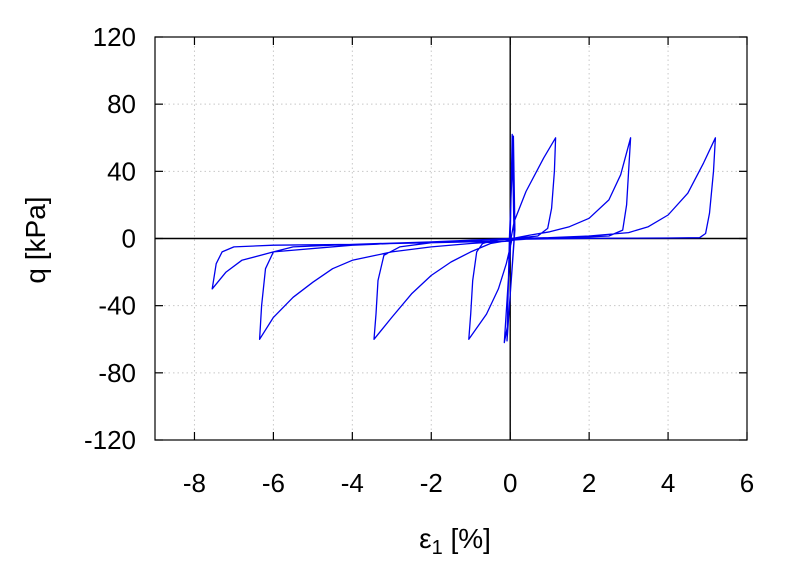 This screenshot has width=800, height=567. Describe the element at coordinates (110, 440) in the screenshot. I see `y-tick-label: -120` at that location.